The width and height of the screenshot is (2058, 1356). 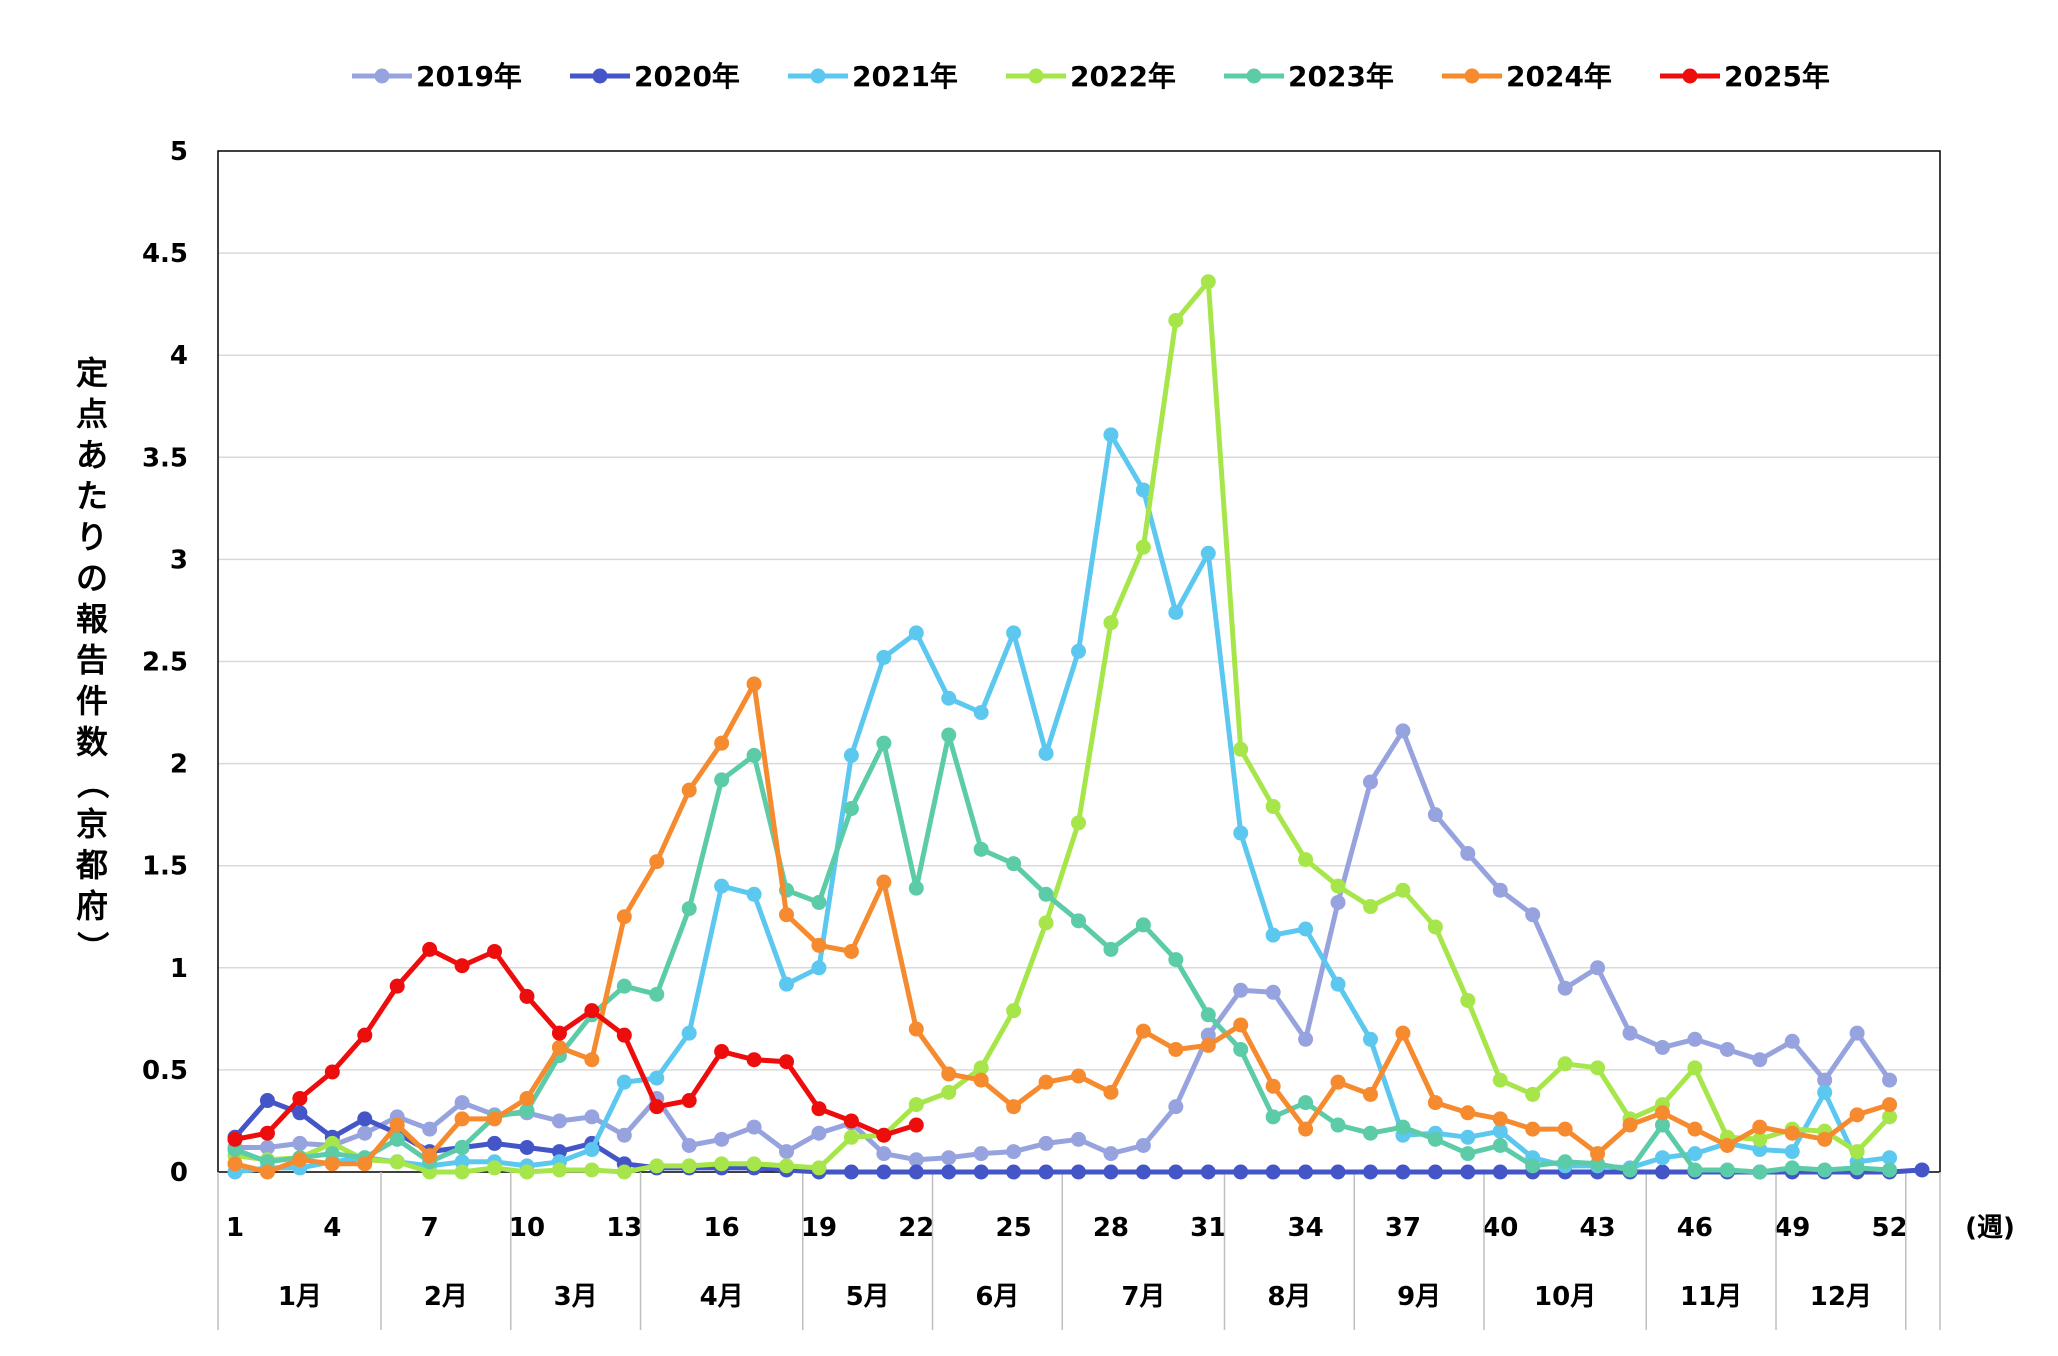 I want to click on y-axis-label-char: 京, so click(x=92, y=824).